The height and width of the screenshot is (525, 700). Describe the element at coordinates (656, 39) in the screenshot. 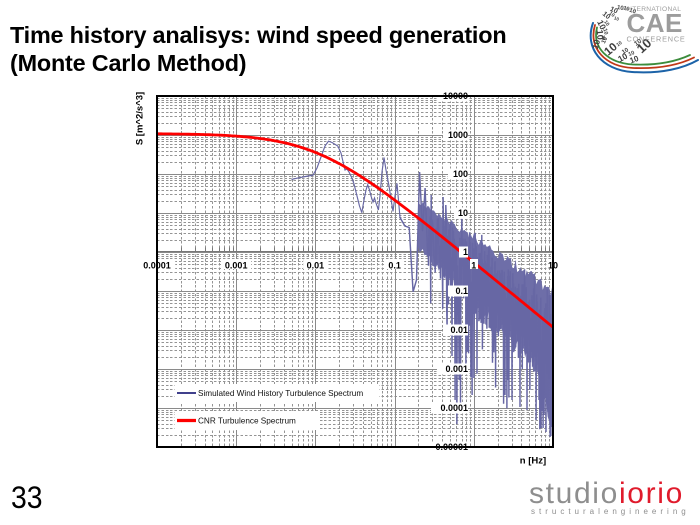

I see `svg-text: CONFERENCE` at that location.